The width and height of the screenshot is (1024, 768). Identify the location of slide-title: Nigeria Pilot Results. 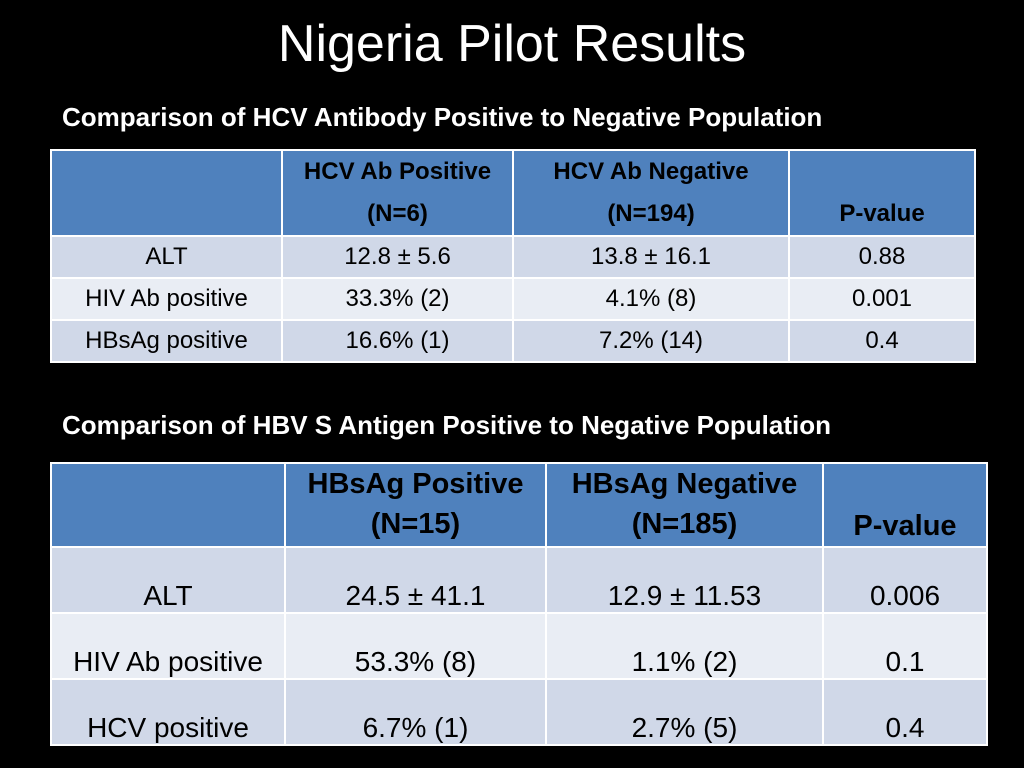
(512, 44).